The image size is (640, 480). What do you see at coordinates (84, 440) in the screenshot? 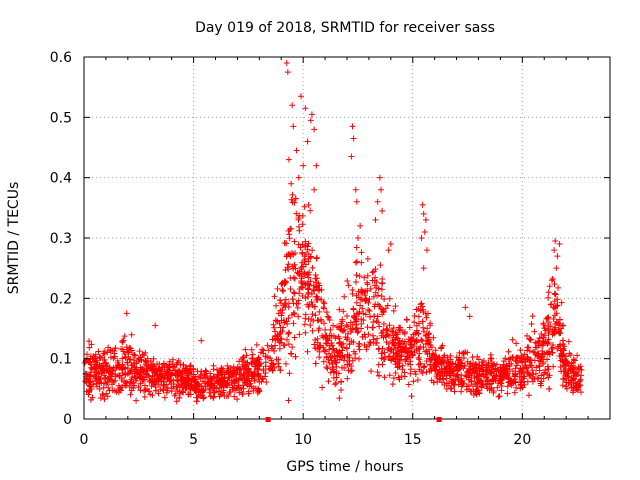
I see `x-tick-label: 0` at bounding box center [84, 440].